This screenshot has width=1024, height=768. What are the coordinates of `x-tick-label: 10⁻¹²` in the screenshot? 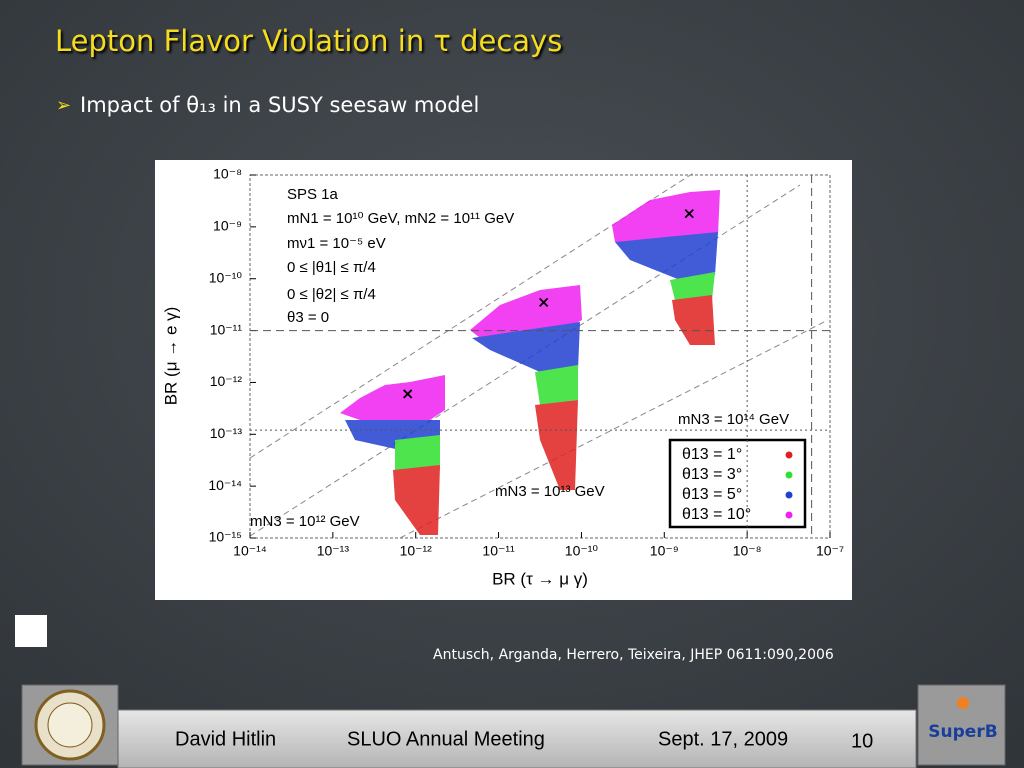 It's located at (416, 551).